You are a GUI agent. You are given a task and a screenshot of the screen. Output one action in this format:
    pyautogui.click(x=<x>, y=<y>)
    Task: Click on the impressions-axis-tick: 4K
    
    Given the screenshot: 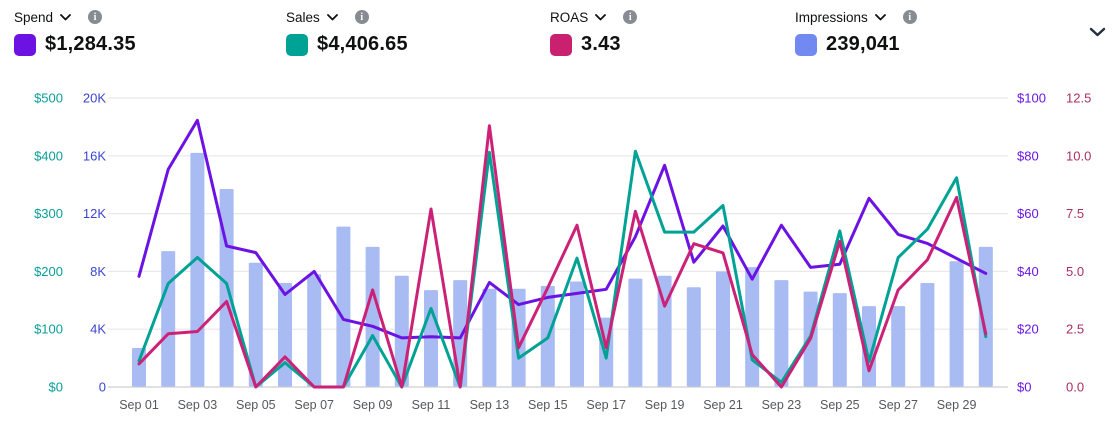 What is the action you would take?
    pyautogui.click(x=98, y=329)
    